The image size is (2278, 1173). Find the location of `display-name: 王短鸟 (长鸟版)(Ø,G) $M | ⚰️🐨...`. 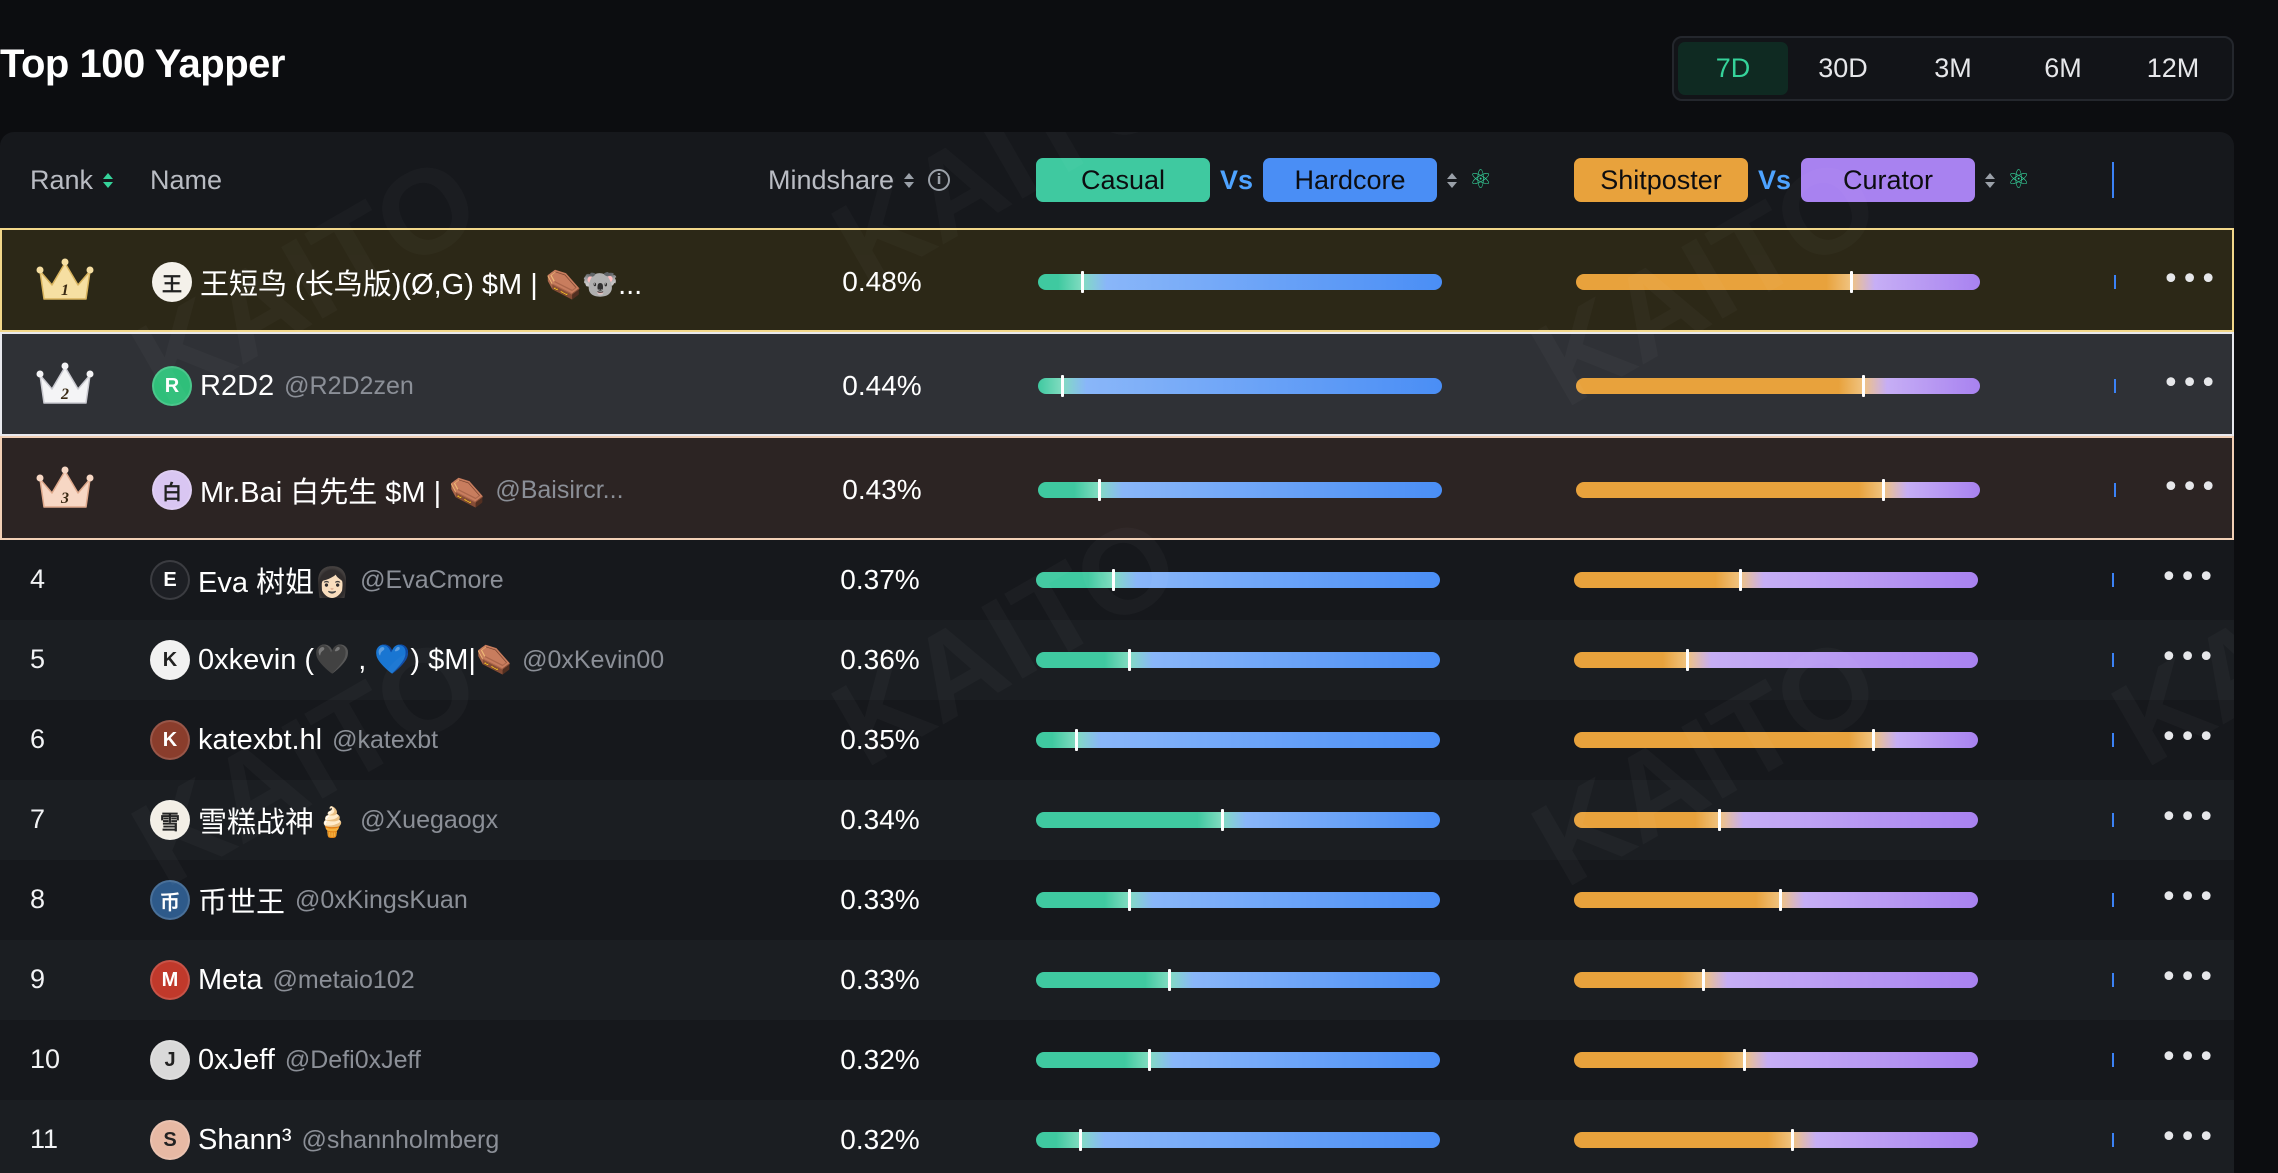

display-name: 王短鸟 (长鸟版)(Ø,G) $M | ⚰️🐨... is located at coordinates (421, 285).